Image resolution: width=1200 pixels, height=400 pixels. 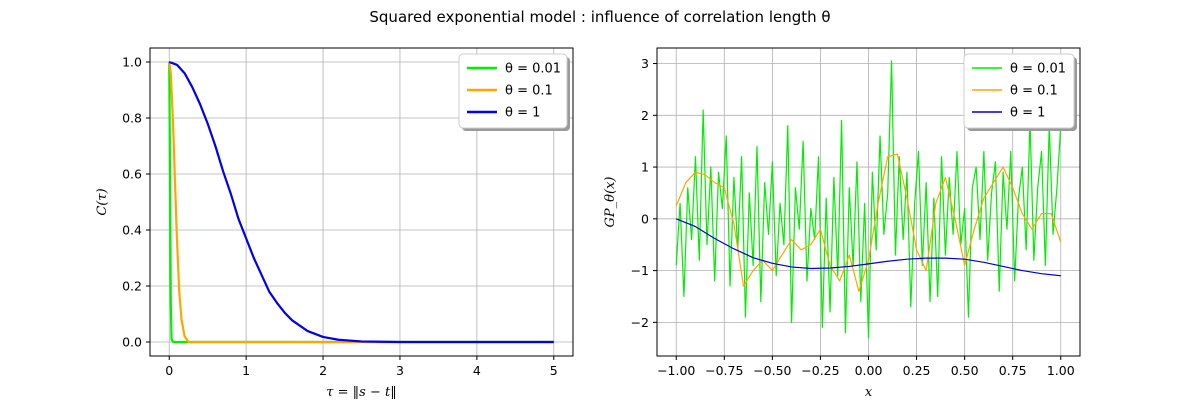 I want to click on y-axis-label: C(τ), so click(x=102, y=201).